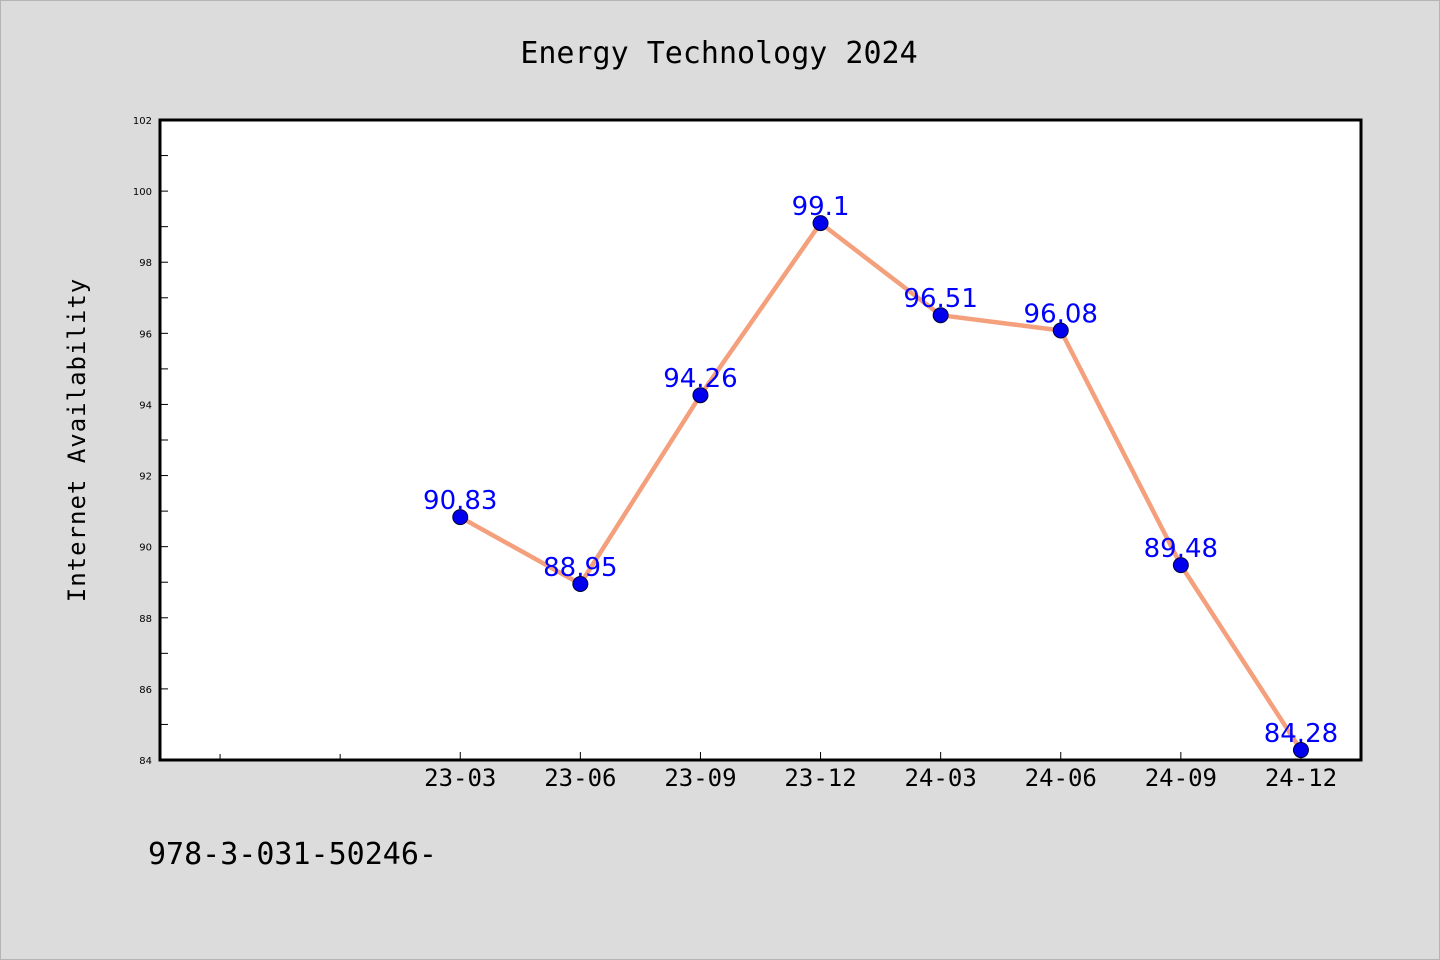  Describe the element at coordinates (940, 299) in the screenshot. I see `data-label: 96.51` at that location.